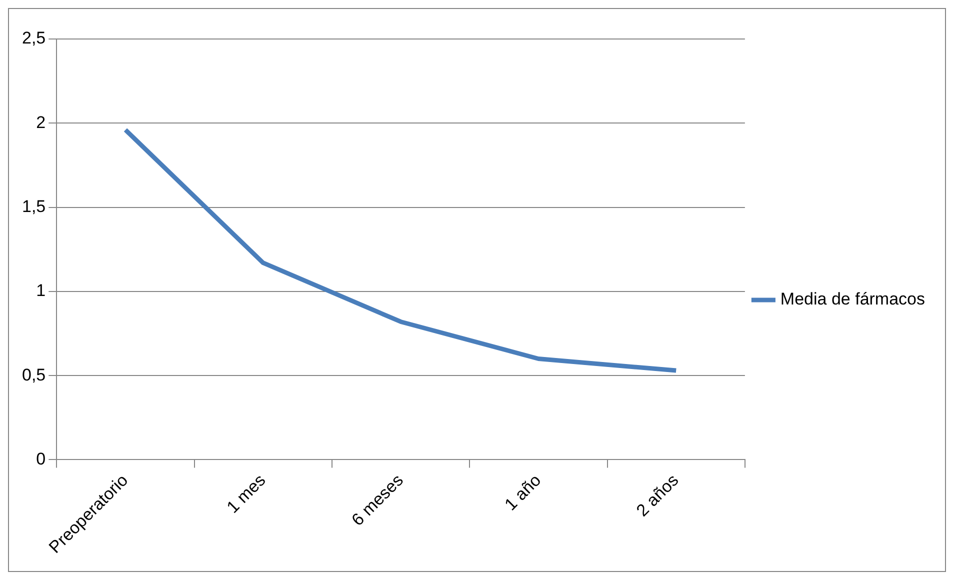 The width and height of the screenshot is (954, 580). Describe the element at coordinates (41, 122) in the screenshot. I see `y-tick-label: 2` at that location.